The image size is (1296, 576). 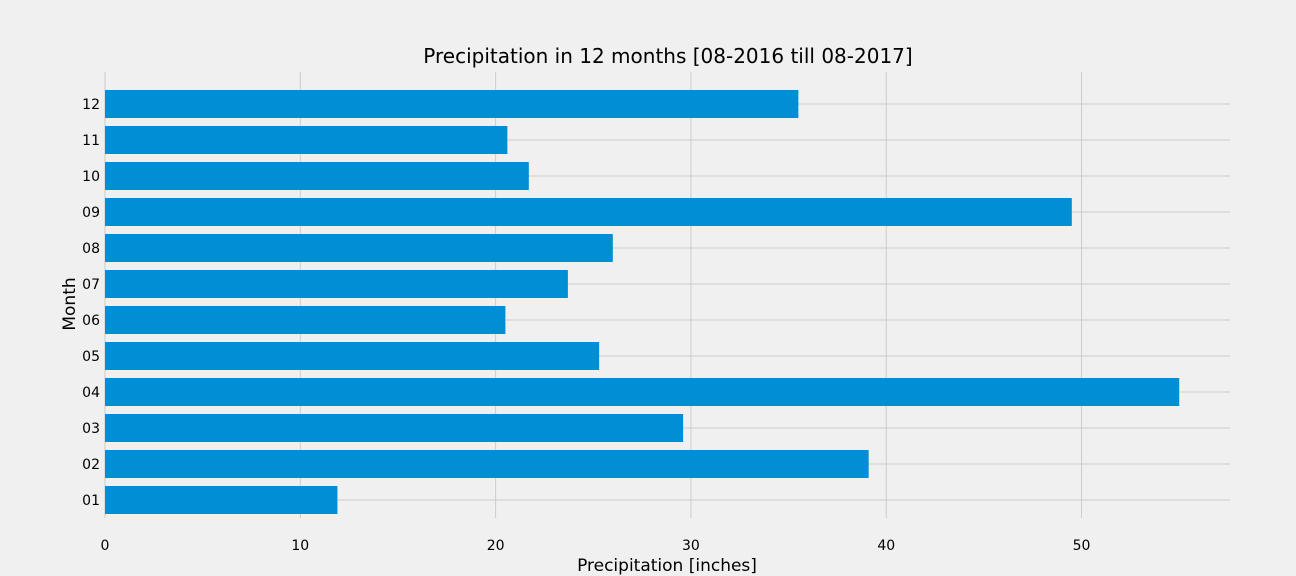 What do you see at coordinates (596, 546) in the screenshot?
I see `x-tick-labels: 0 10 20 30 40 50` at bounding box center [596, 546].